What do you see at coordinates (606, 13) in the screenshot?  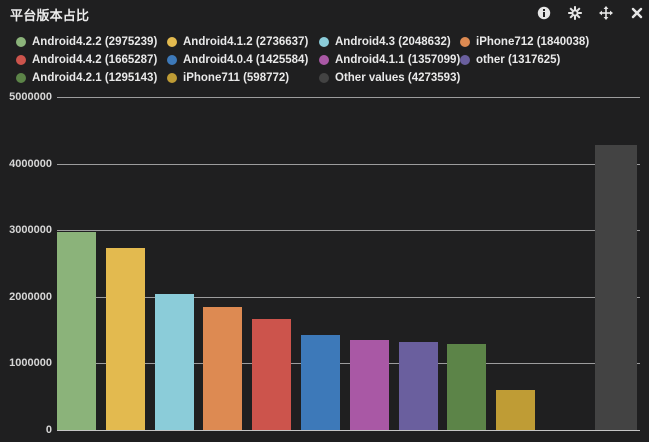 I see `move-icon` at bounding box center [606, 13].